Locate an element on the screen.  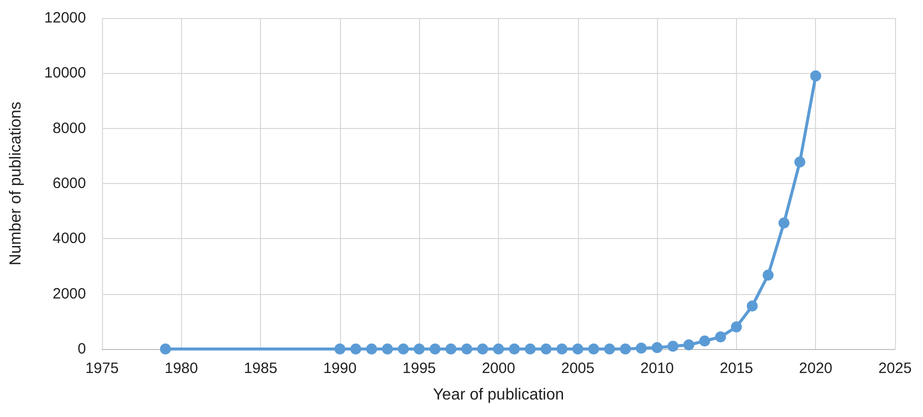
y-tick-label: 12000 is located at coordinates (65, 18).